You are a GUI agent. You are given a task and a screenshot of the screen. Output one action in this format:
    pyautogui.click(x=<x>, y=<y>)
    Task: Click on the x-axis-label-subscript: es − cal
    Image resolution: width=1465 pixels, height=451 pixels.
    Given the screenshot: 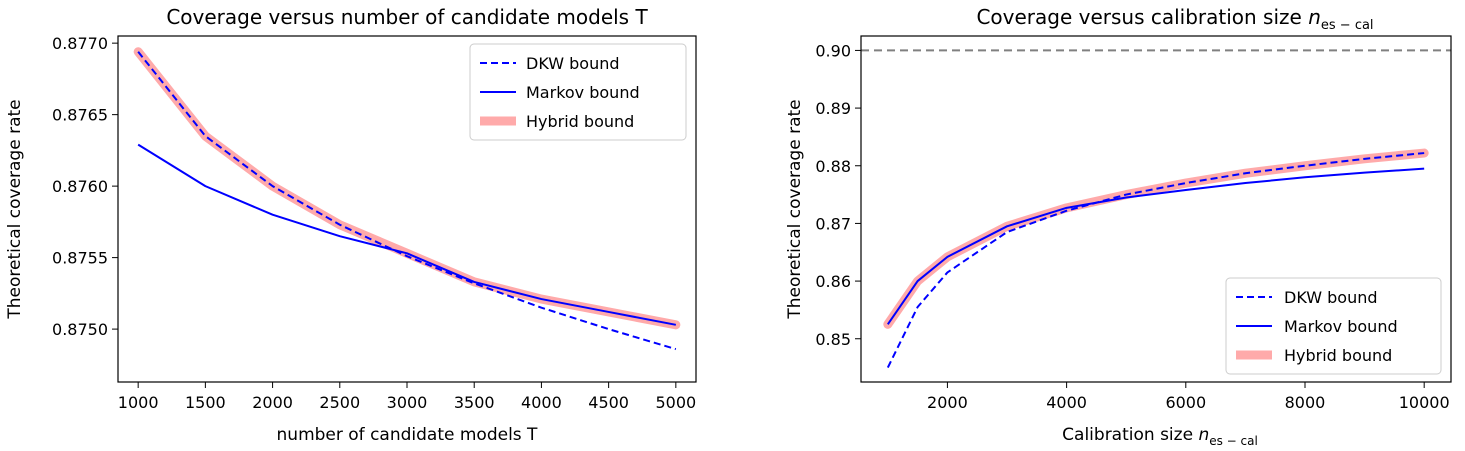 What is the action you would take?
    pyautogui.click(x=1233, y=441)
    